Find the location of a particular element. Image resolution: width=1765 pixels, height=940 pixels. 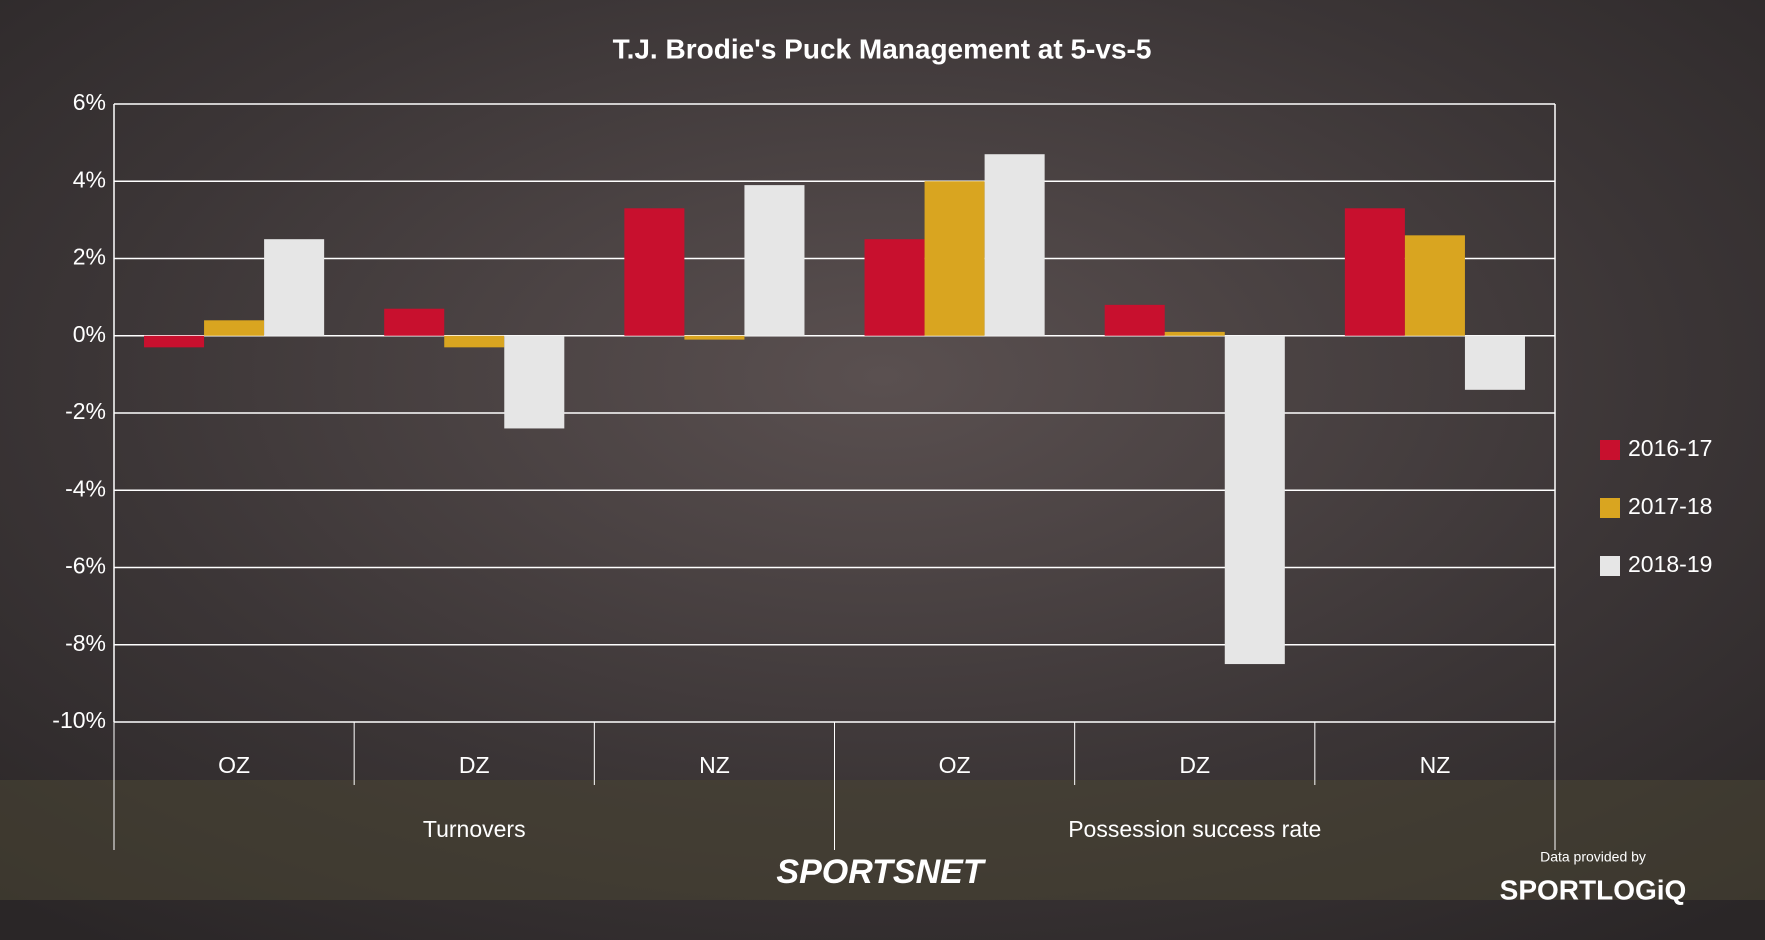

y-tick-label: -8% is located at coordinates (85, 643).